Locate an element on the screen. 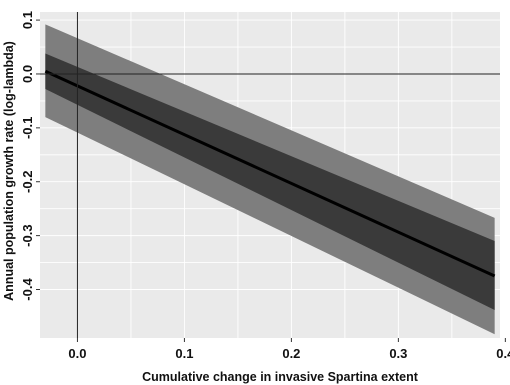  x-axis-ticks: 0.0 0.1 0.2 0.3 0.4 is located at coordinates (289, 349).